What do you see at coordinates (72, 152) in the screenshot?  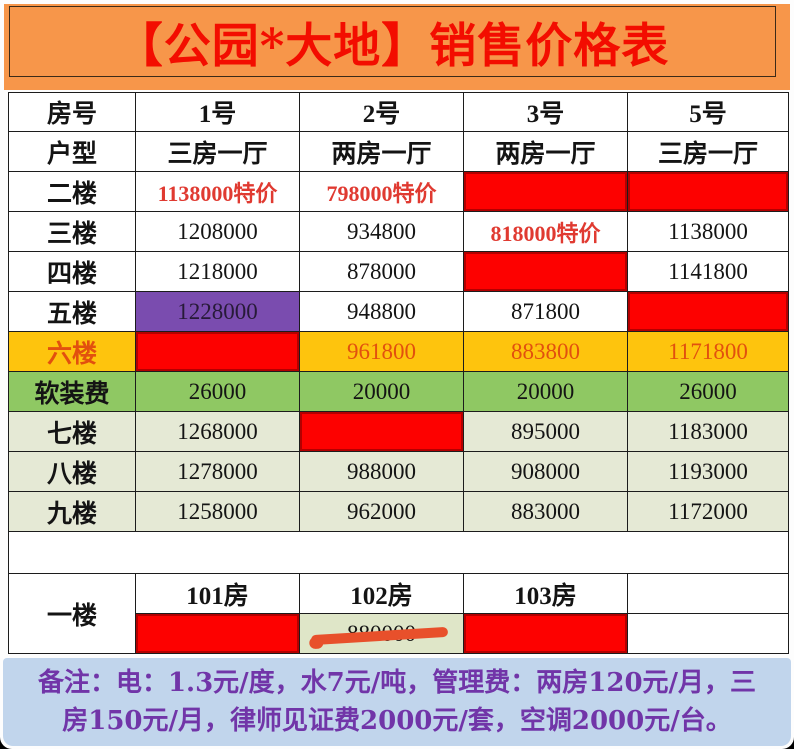 I see `row-label: 户型` at bounding box center [72, 152].